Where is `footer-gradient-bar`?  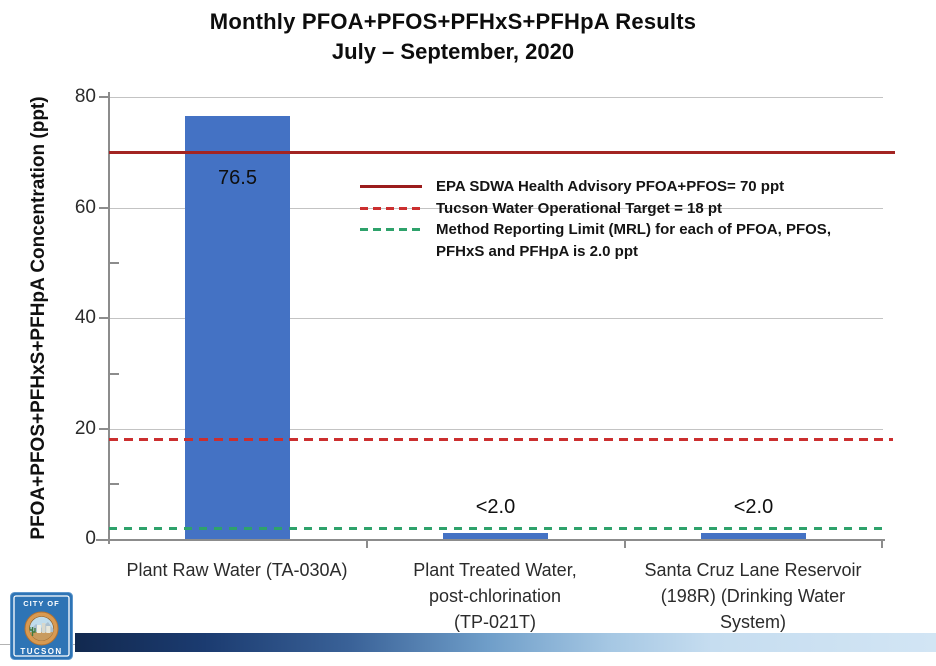
footer-gradient-bar is located at coordinates (505, 642).